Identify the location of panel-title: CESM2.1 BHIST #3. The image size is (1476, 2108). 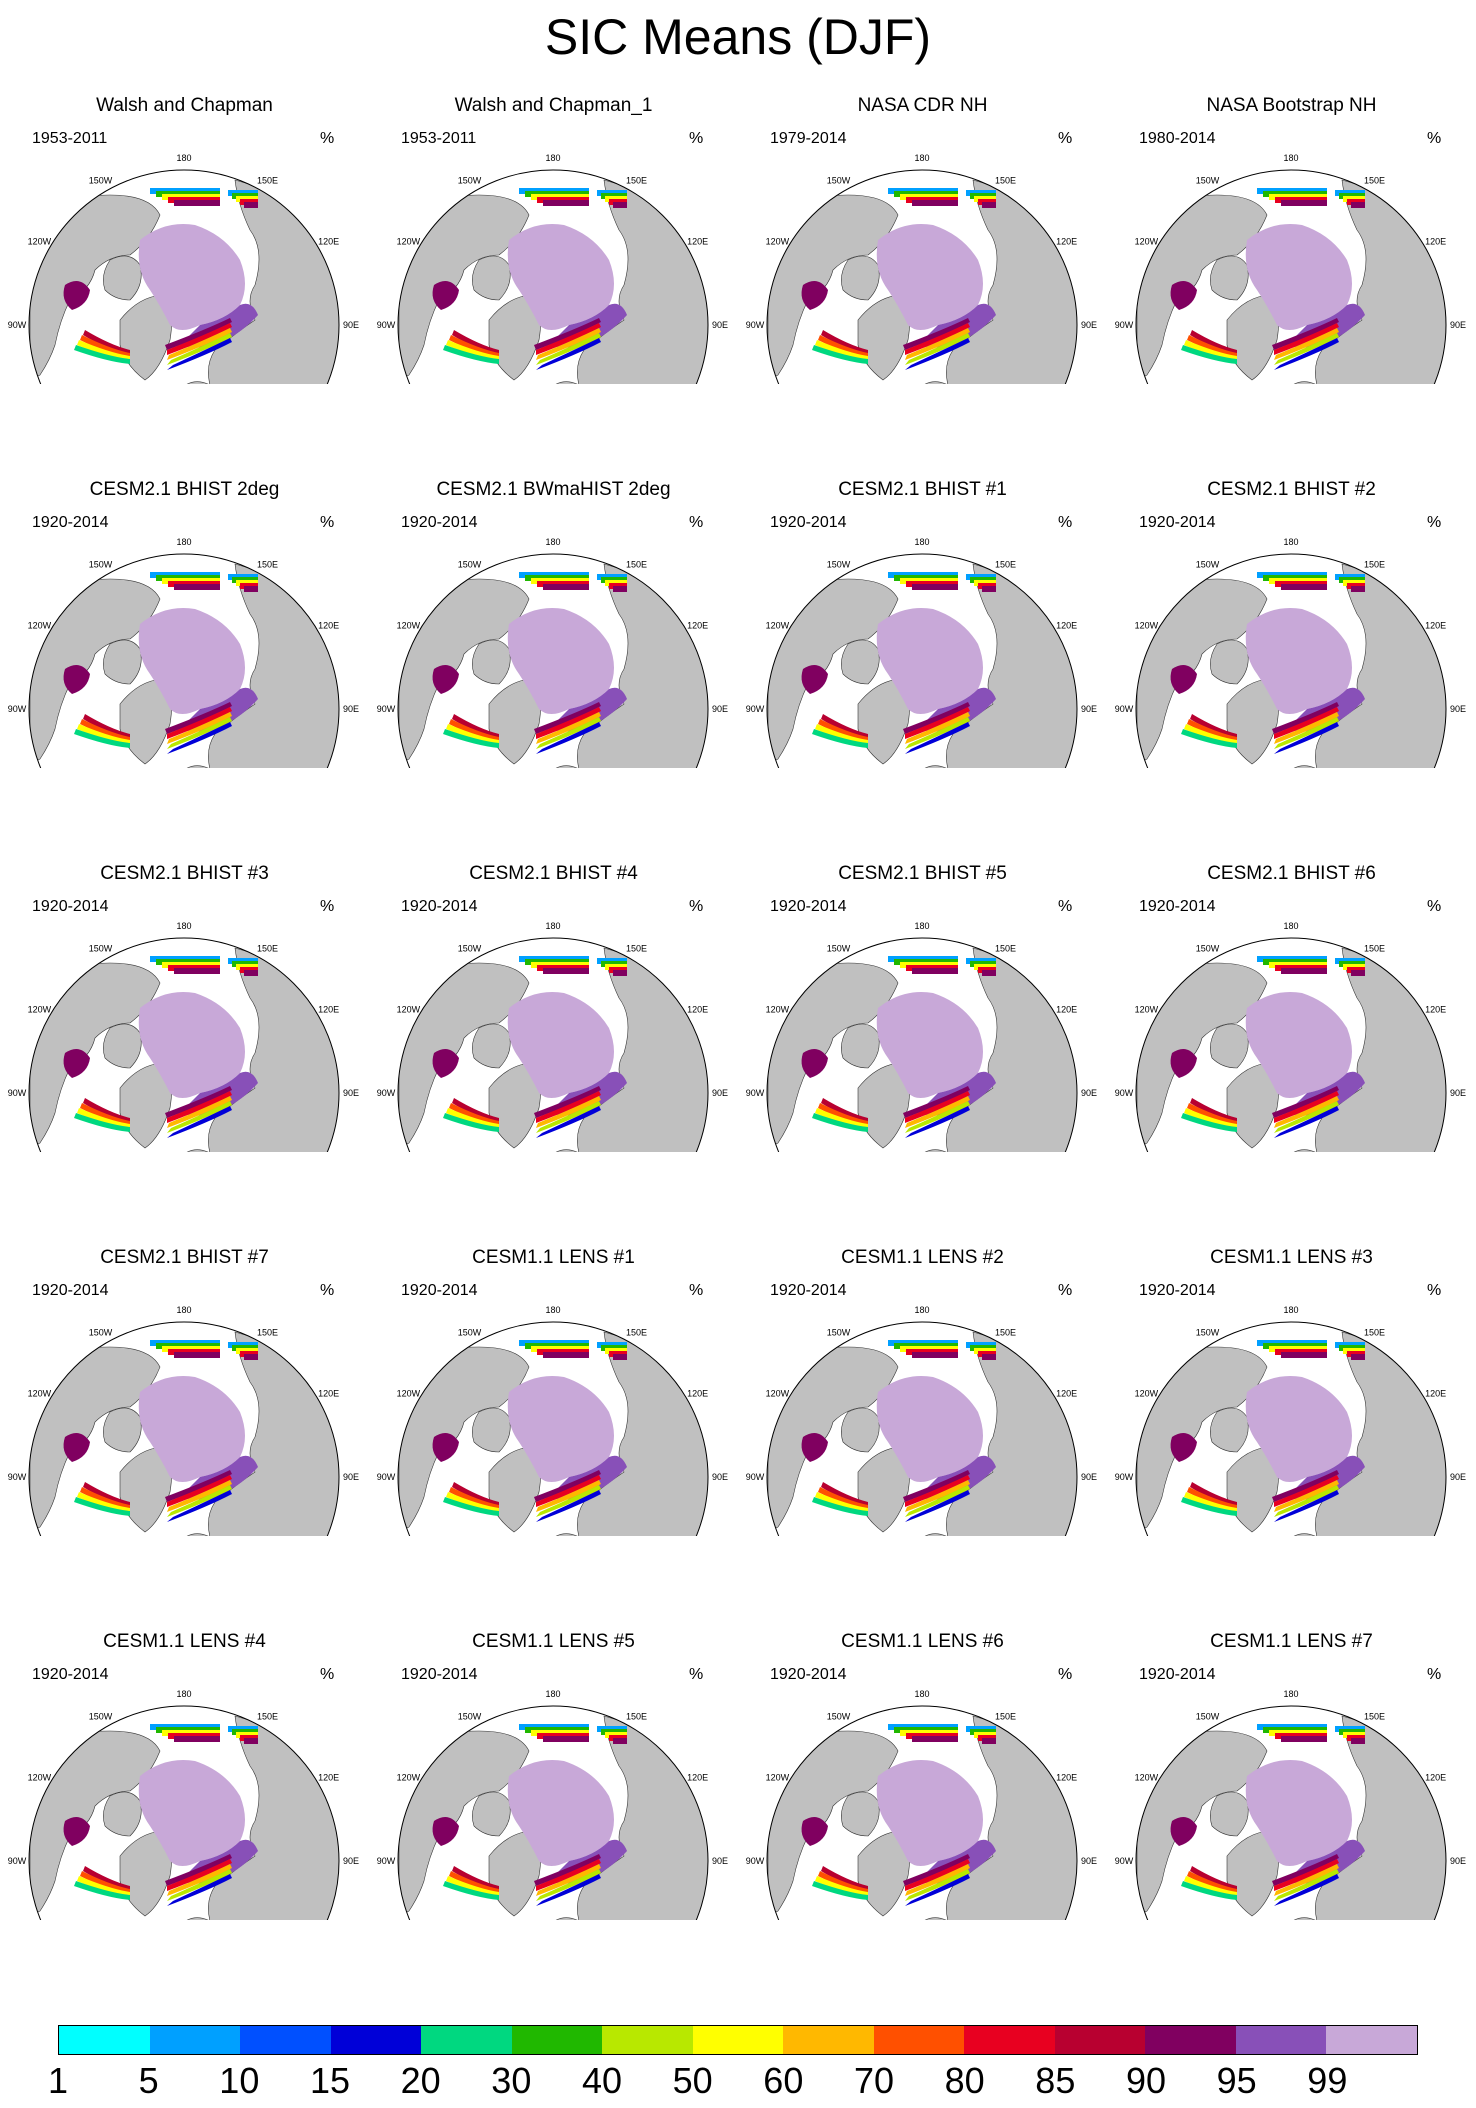
(184, 873).